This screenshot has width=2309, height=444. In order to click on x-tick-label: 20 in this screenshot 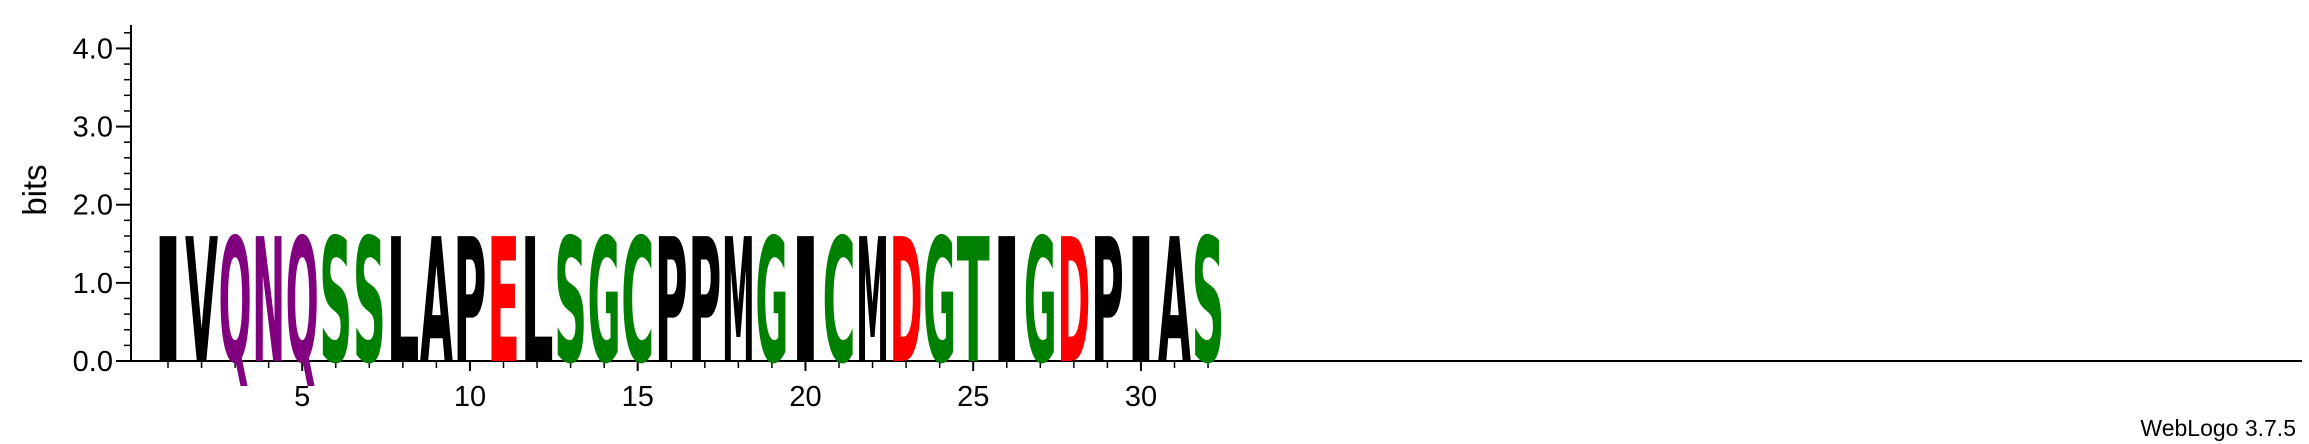, I will do `click(805, 397)`.